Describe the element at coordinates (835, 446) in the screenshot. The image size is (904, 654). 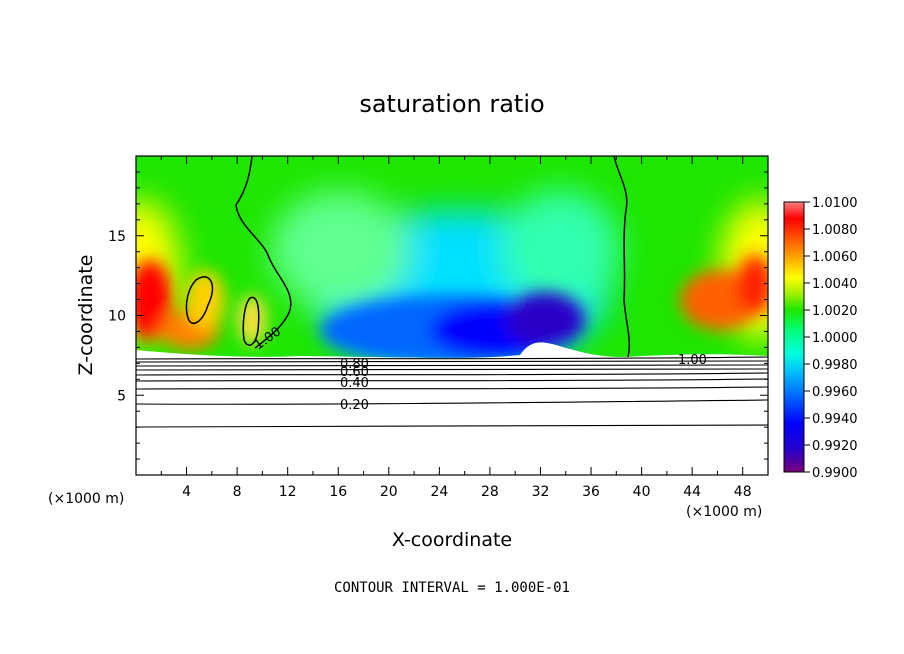
I see `colorbar-label: 0.9920` at that location.